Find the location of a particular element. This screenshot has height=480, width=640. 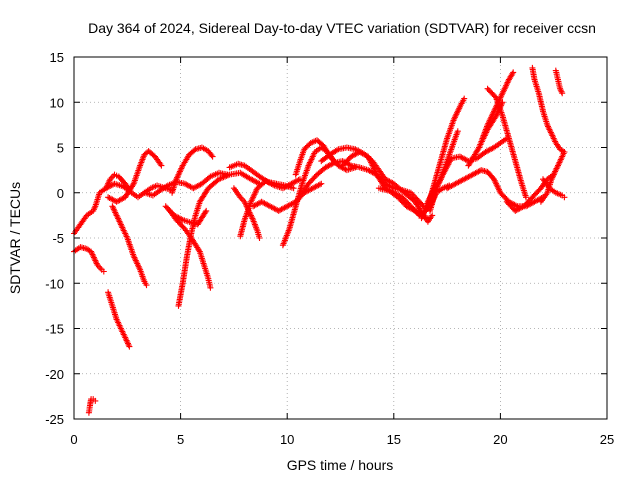

data-series-s3 is located at coordinates (92, 406).